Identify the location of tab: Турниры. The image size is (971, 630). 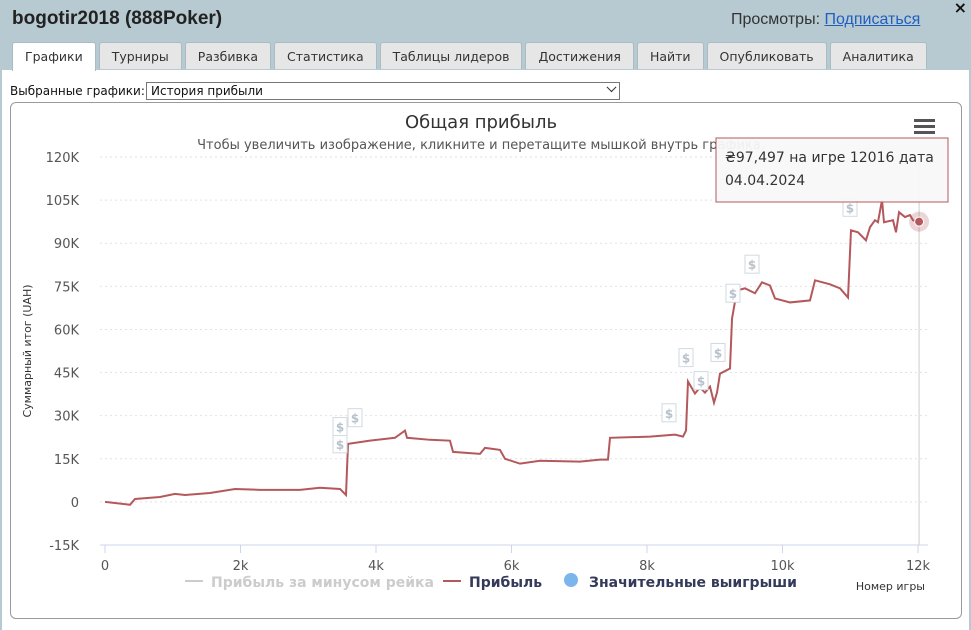
(140, 55).